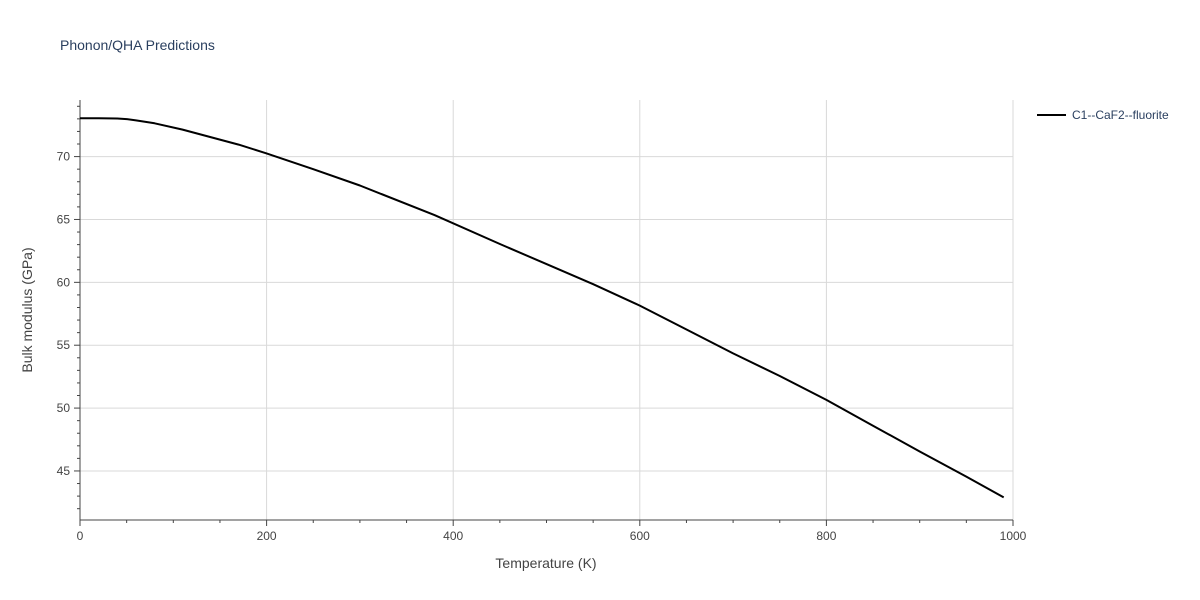 This screenshot has width=1200, height=600. I want to click on x-tick-label: 400, so click(453, 536).